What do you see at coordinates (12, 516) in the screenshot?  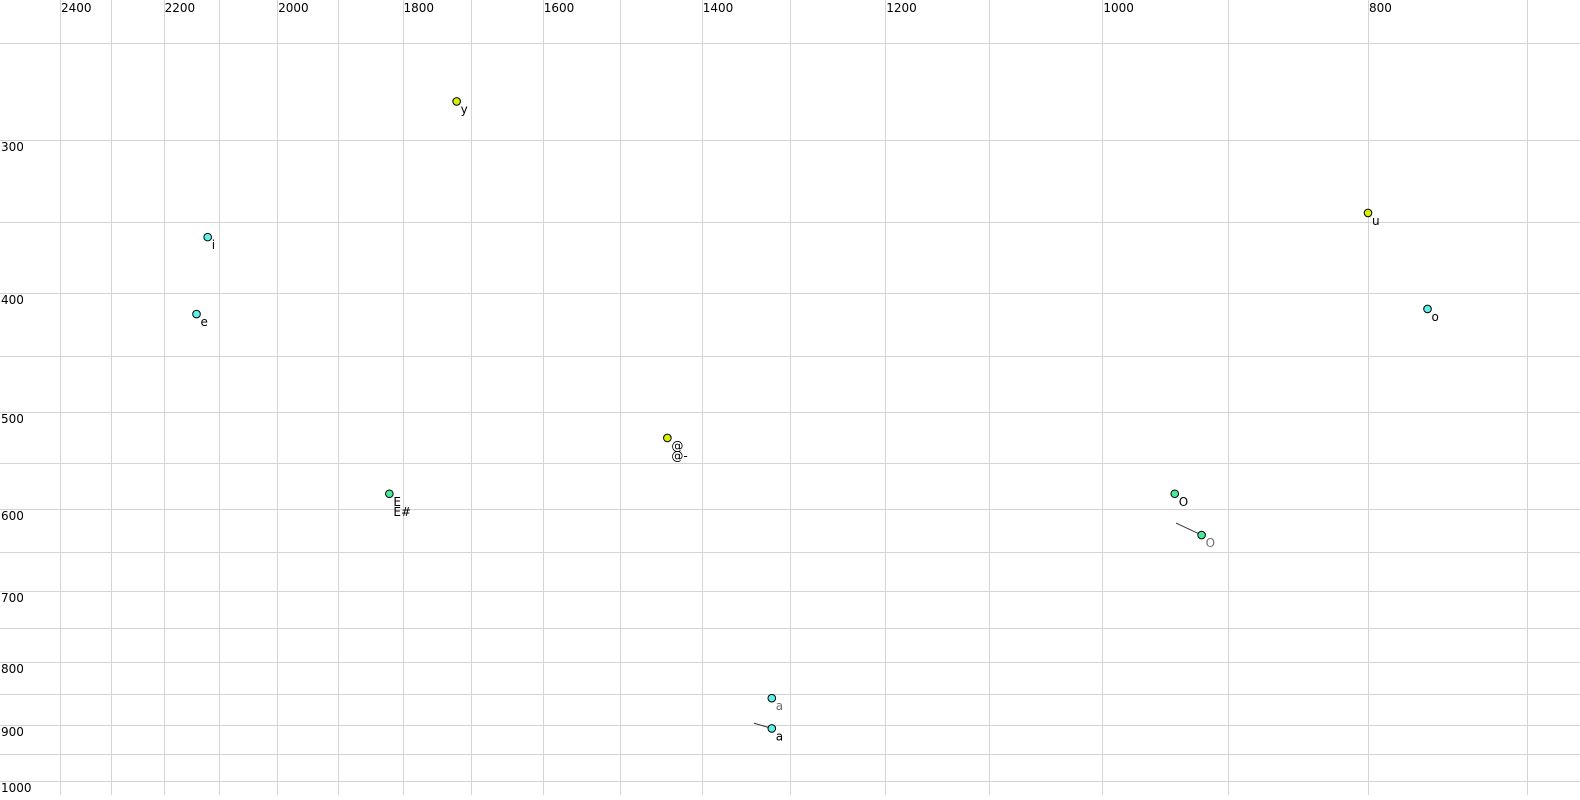 I see `y-tick-label: 600` at bounding box center [12, 516].